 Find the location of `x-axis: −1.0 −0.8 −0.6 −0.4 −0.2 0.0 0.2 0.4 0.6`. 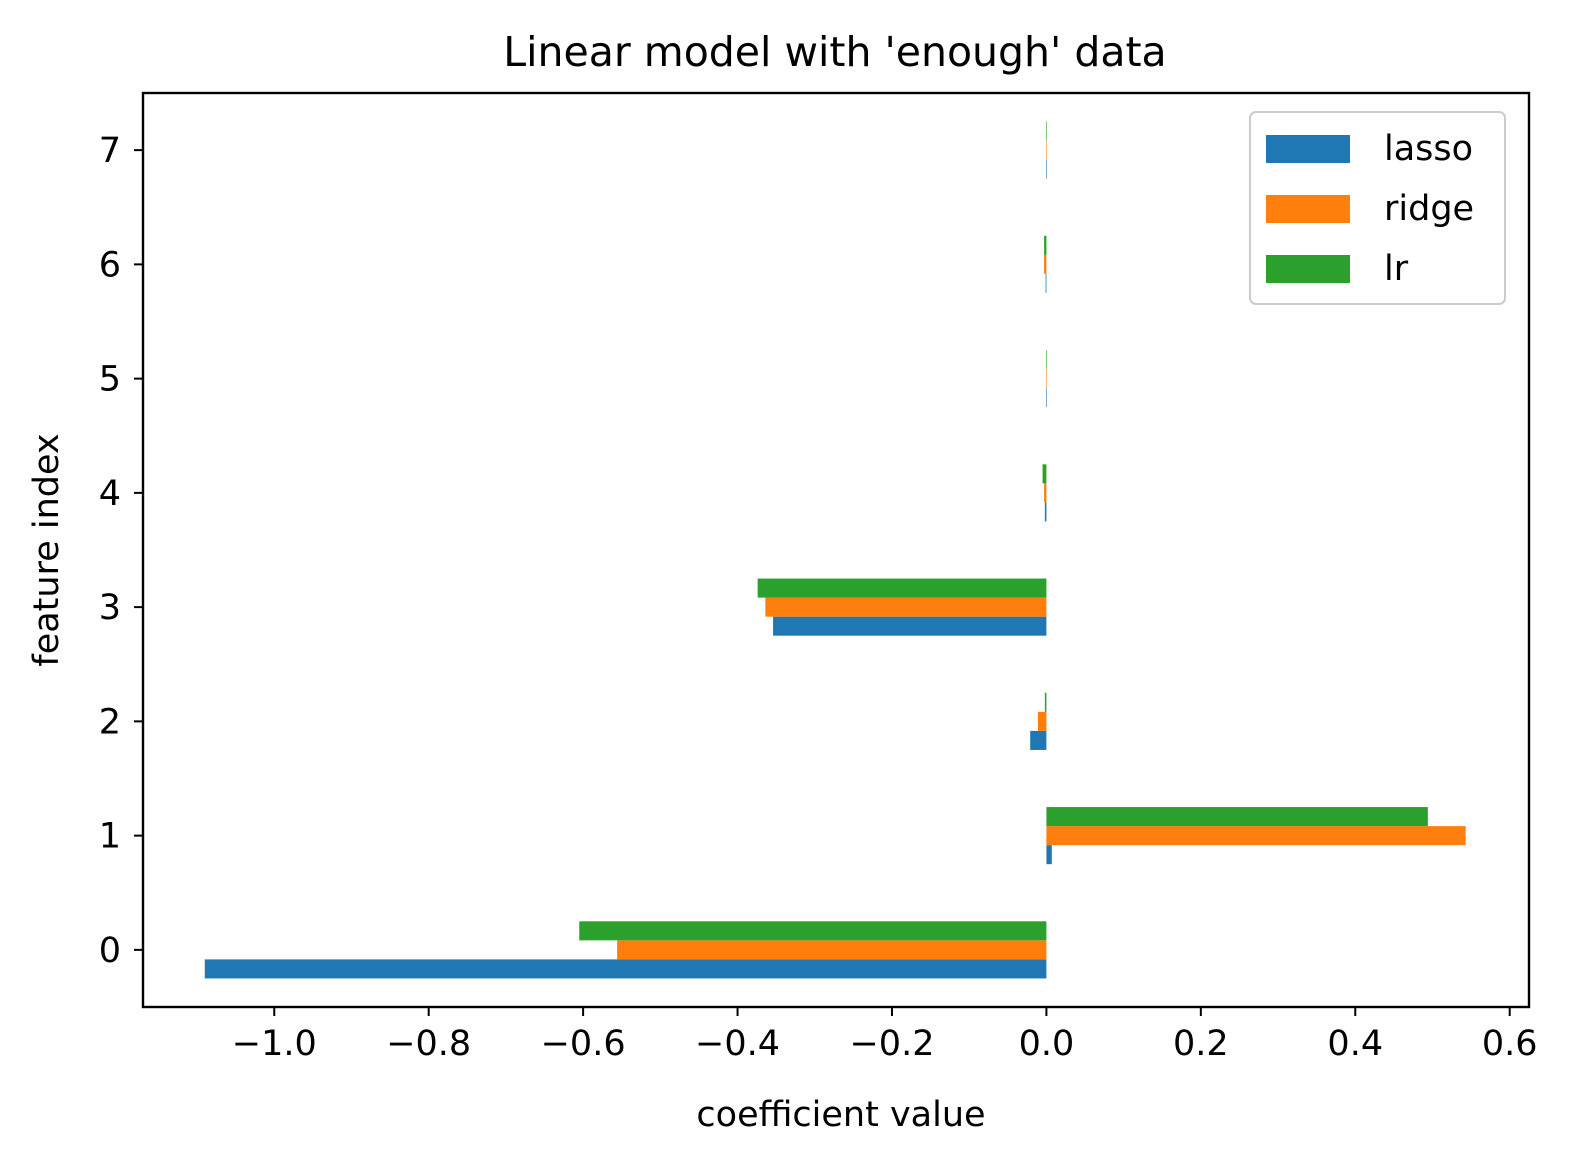

x-axis: −1.0 −0.8 −0.6 −0.4 −0.2 0.0 0.2 0.4 0.6 is located at coordinates (885, 1035).